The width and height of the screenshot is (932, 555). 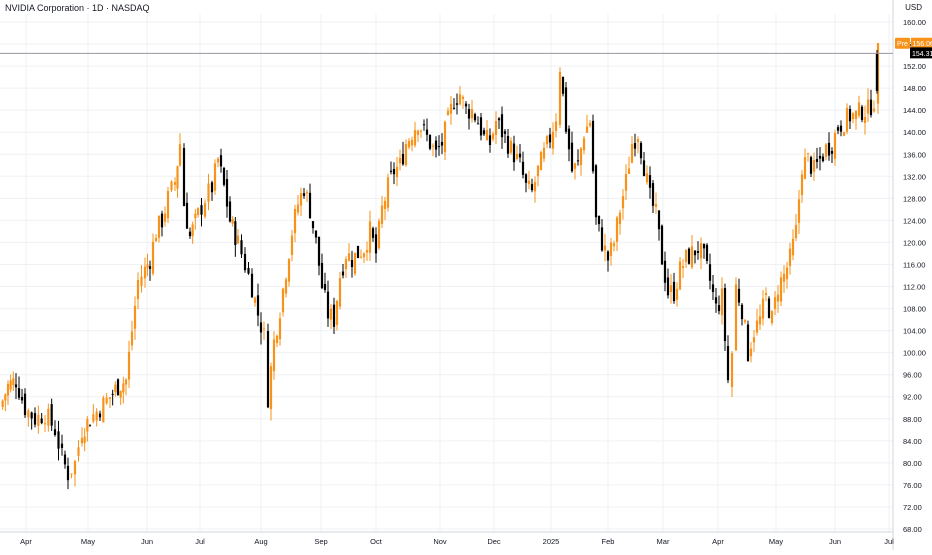 I want to click on y-tick-label: 160.00, so click(x=914, y=22).